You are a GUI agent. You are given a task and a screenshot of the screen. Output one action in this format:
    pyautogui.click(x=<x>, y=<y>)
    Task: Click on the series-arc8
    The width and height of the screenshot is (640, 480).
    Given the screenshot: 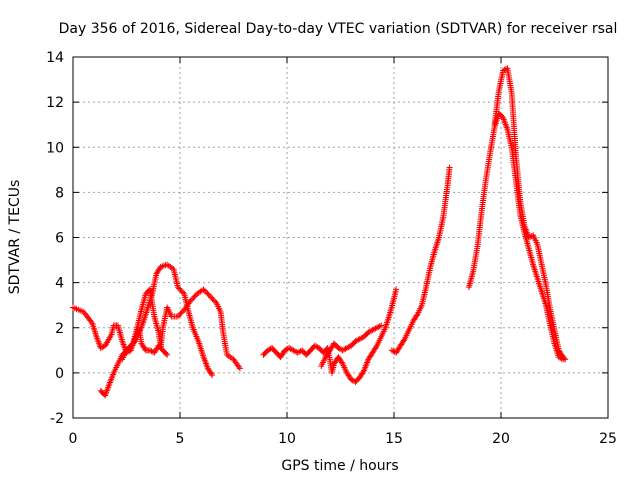 What is the action you would take?
    pyautogui.click(x=530, y=214)
    